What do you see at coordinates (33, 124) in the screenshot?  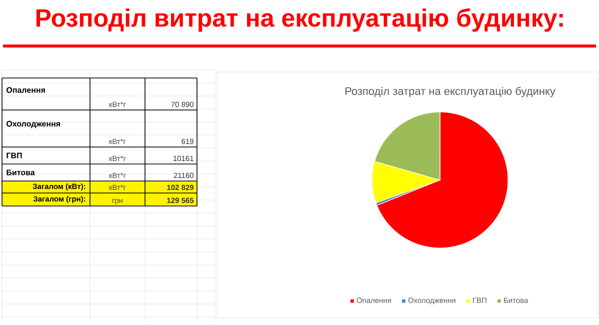 I see `text: Охолодження` at bounding box center [33, 124].